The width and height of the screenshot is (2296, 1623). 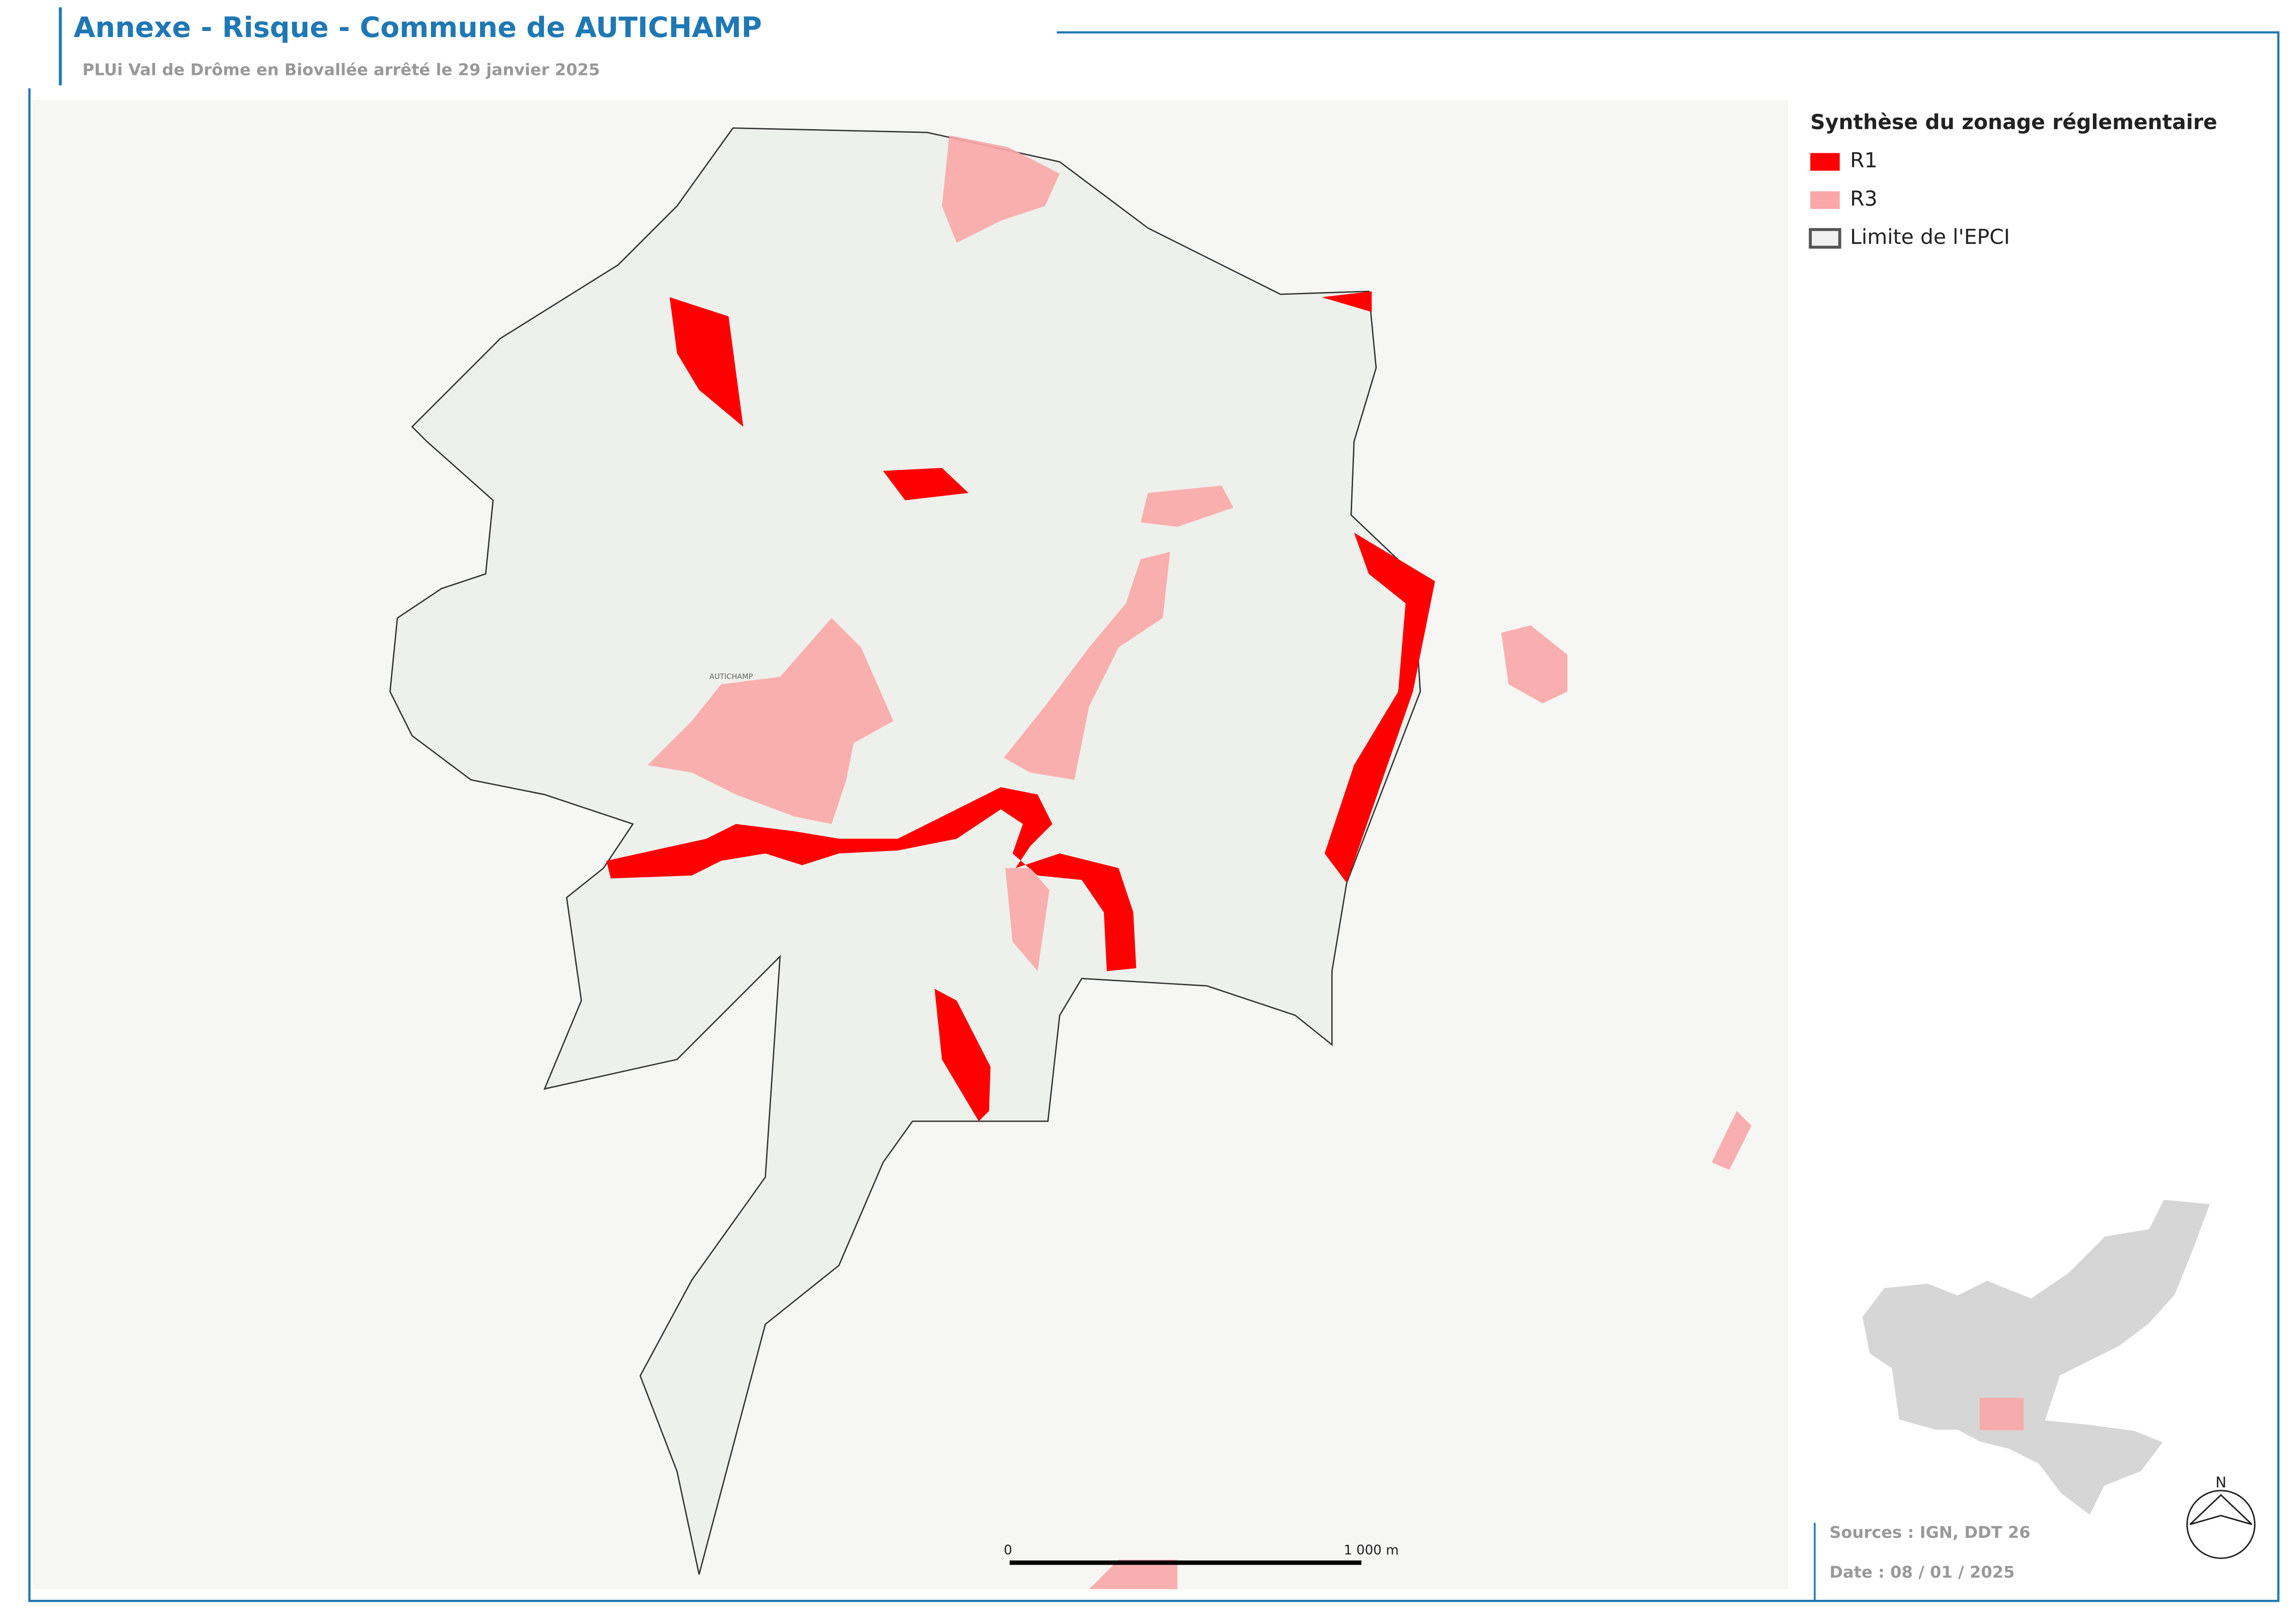 I want to click on title: Annexe - Risque - Commune de AUTICHAMP, so click(x=418, y=28).